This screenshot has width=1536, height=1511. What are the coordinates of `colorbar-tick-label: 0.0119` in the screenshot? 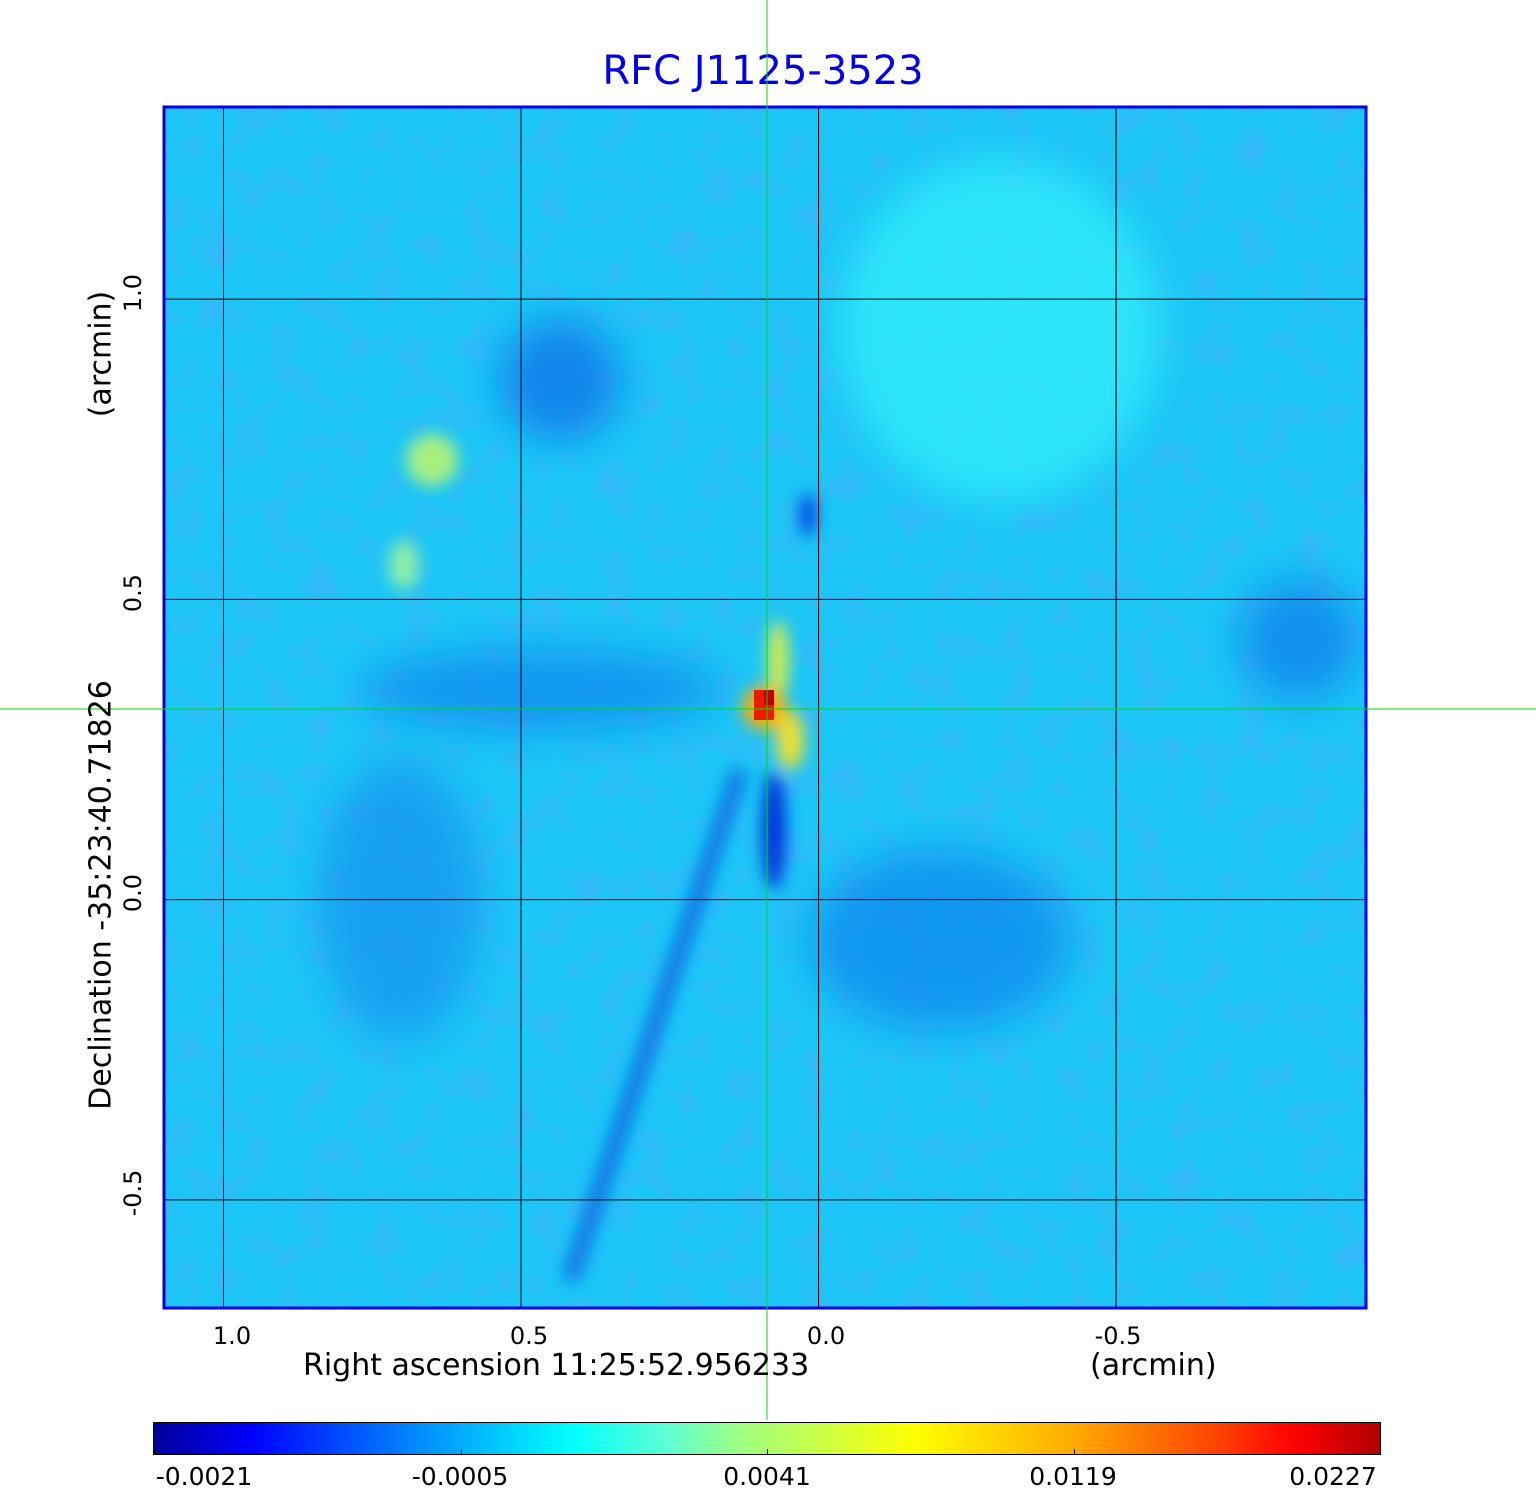 It's located at (1073, 1476).